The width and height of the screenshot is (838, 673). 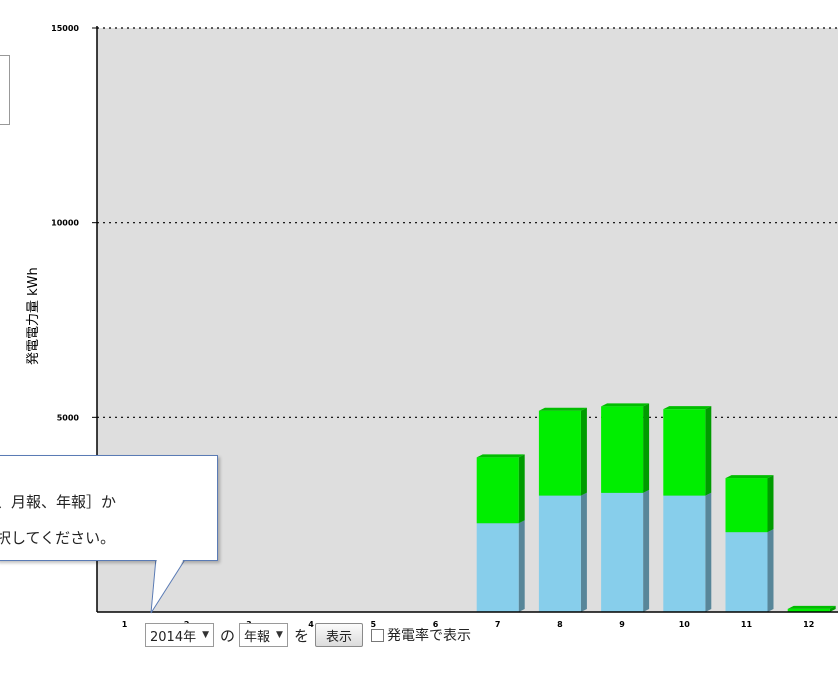 I want to click on help-tooltip: 、月報、年報］か 択してください。, so click(x=109, y=534).